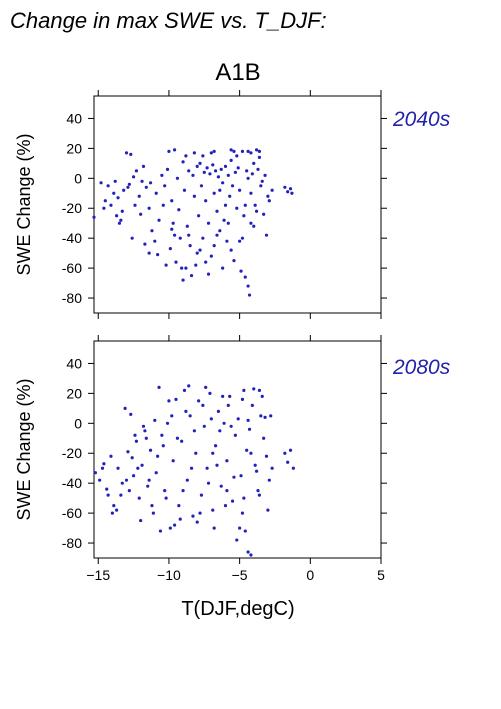 The height and width of the screenshot is (709, 501). What do you see at coordinates (168, 20) in the screenshot?
I see `figure-title: Change in max SWE vs. T_DJF:` at bounding box center [168, 20].